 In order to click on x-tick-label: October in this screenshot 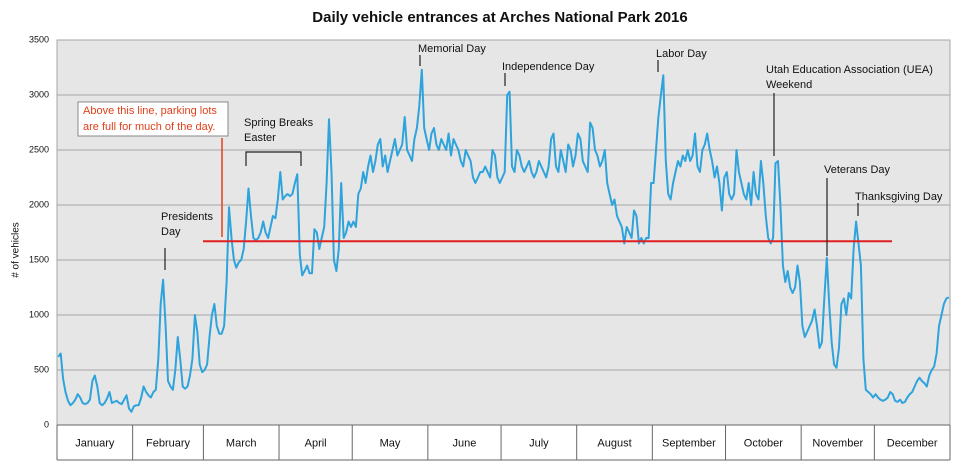, I will do `click(763, 443)`.